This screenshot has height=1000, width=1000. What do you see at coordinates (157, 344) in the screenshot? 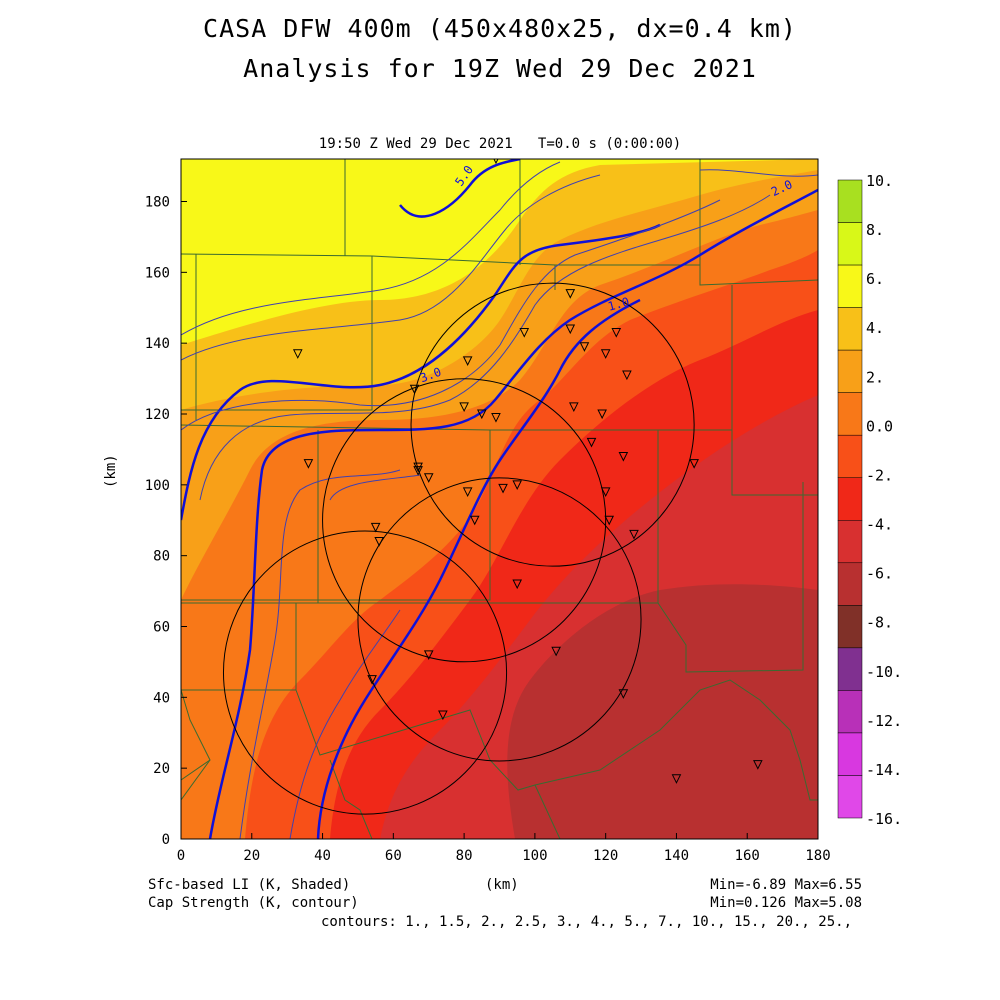
I see `y-tick-label: 140` at bounding box center [157, 344].